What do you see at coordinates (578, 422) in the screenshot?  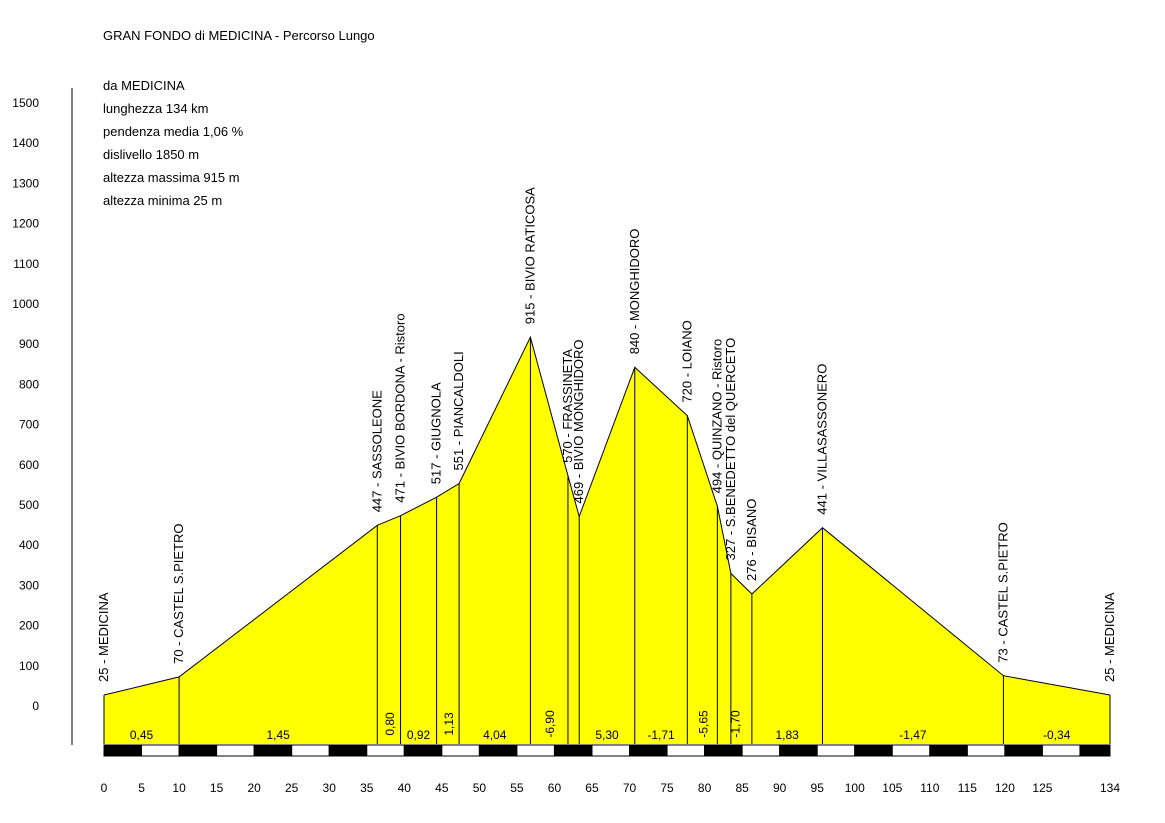 I see `waypoint-label: 469 - BIVIO MONGHIDORO` at bounding box center [578, 422].